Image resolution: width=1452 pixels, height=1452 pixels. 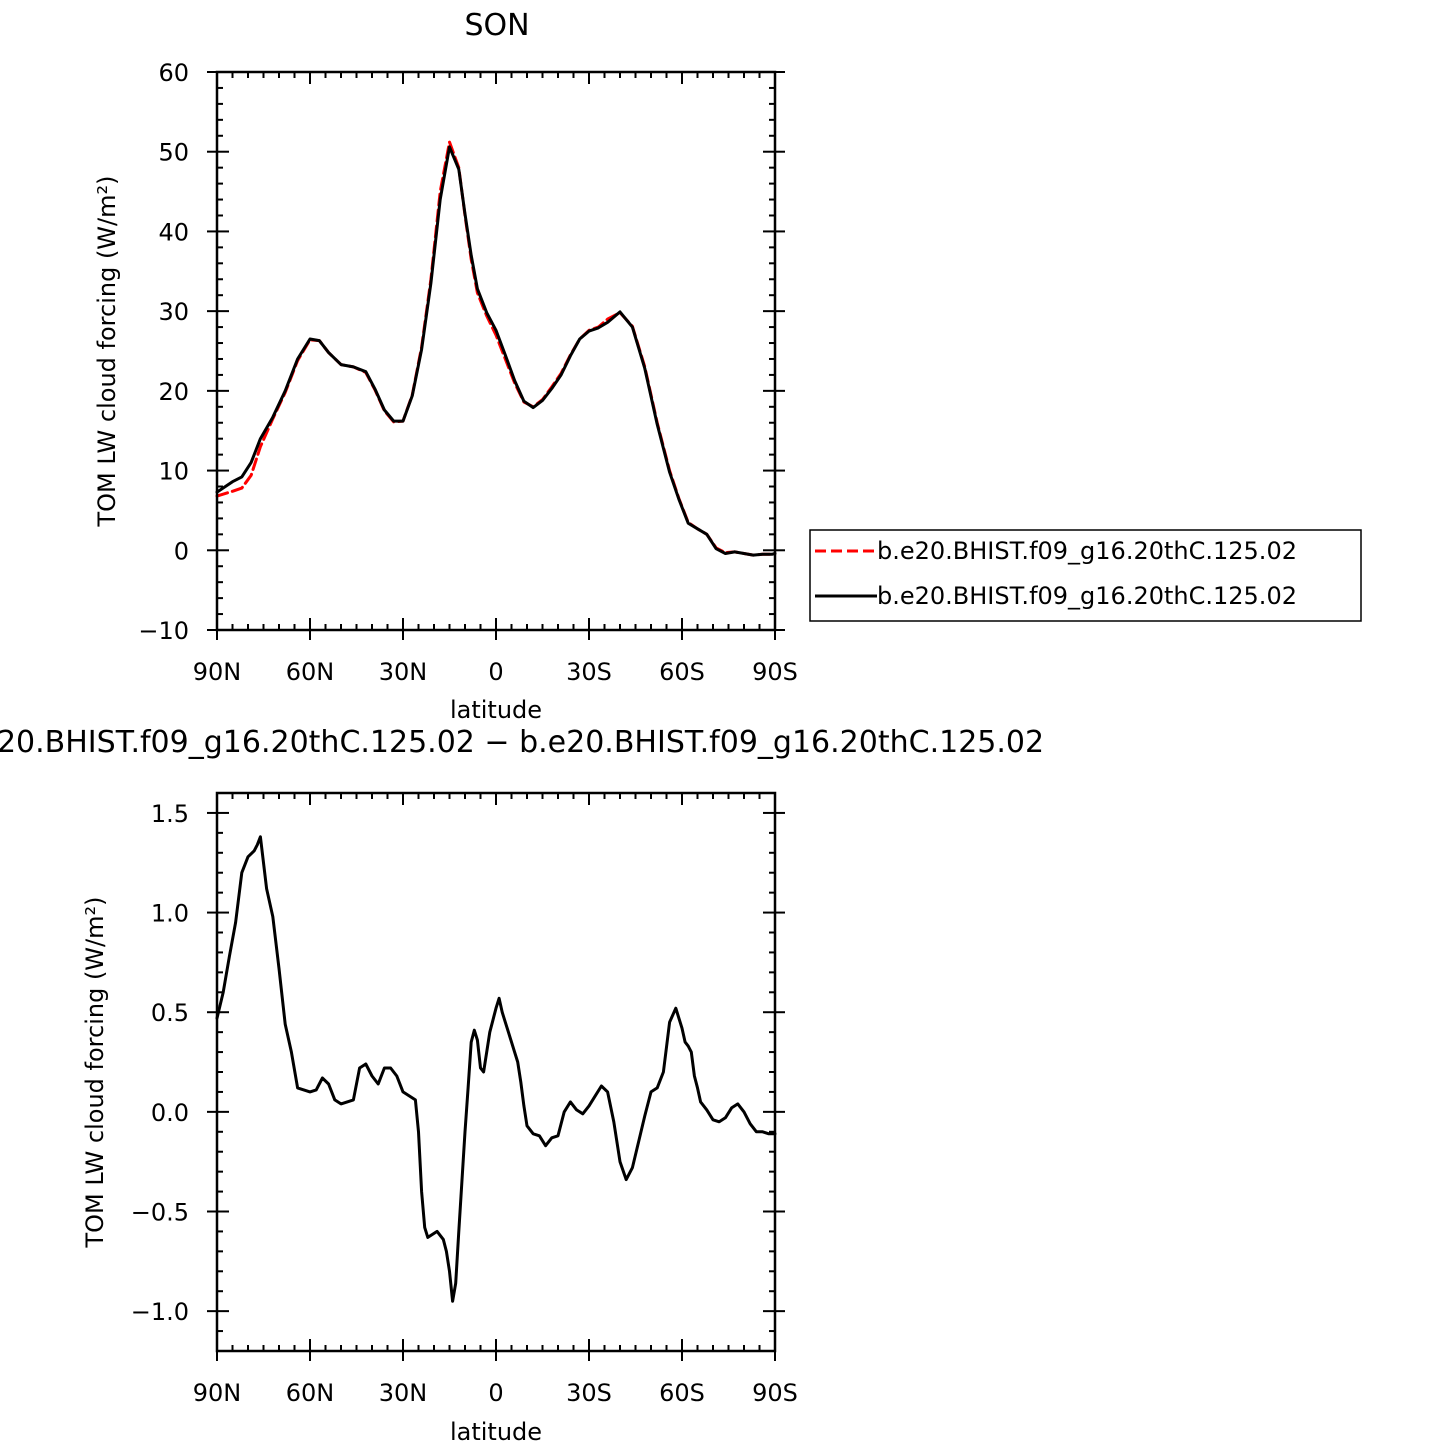 I want to click on legend-entry-1: b.e20.BHIST.f09_g16.20thC.125.02, so click(x=1087, y=551).